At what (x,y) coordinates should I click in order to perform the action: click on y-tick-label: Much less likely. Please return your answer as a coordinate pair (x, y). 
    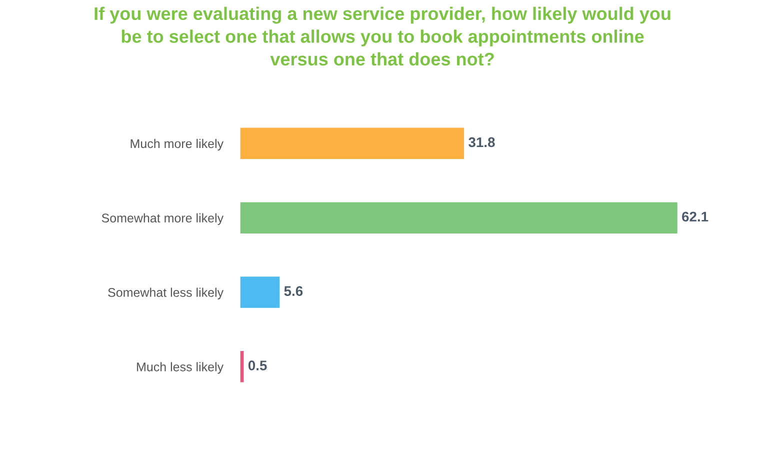
    Looking at the image, I should click on (180, 368).